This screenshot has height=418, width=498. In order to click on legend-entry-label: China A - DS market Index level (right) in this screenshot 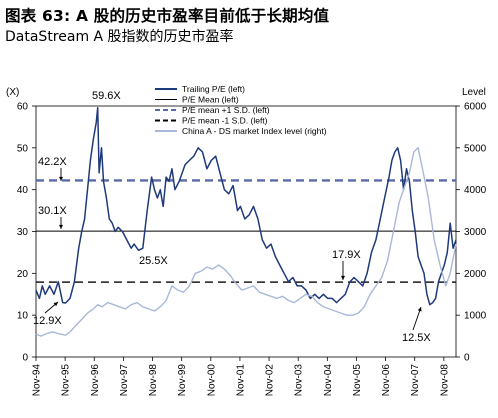, I will do `click(254, 131)`.